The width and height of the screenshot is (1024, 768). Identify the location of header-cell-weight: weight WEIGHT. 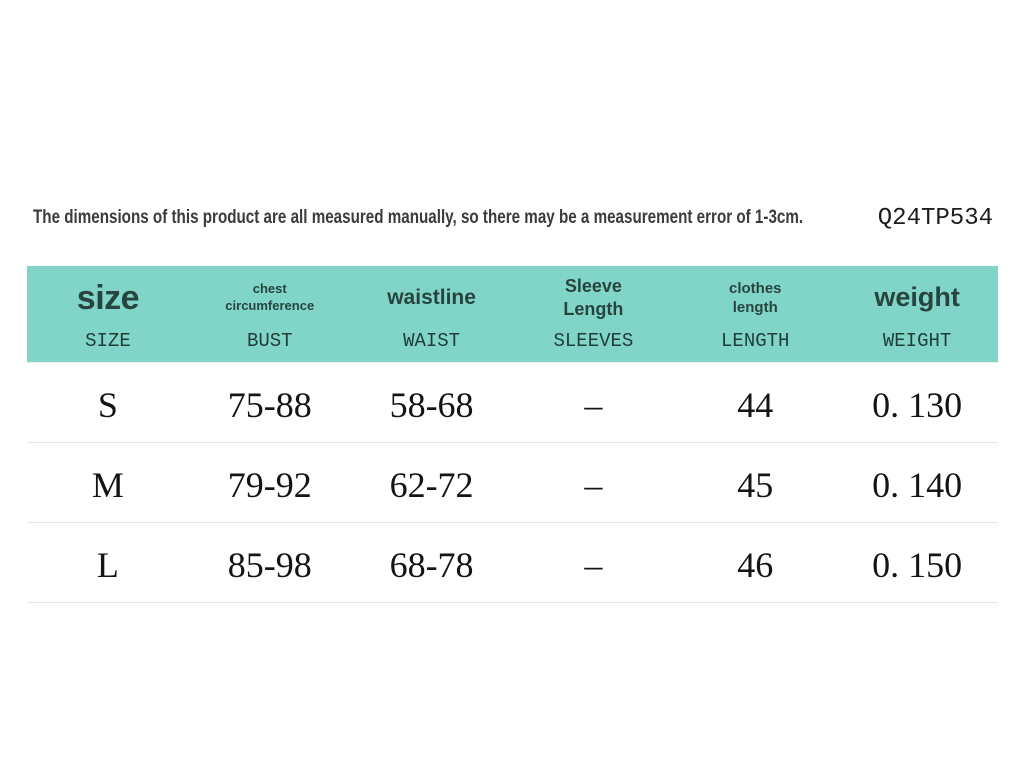
(917, 314).